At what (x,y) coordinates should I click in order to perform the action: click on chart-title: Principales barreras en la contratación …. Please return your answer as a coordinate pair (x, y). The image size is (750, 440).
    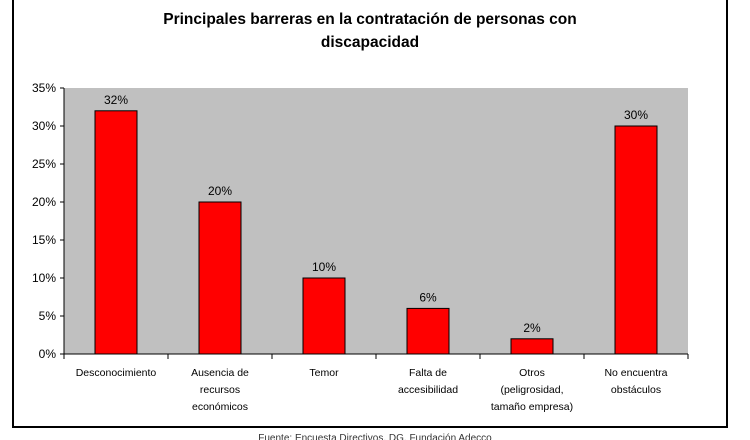
    Looking at the image, I should click on (370, 31).